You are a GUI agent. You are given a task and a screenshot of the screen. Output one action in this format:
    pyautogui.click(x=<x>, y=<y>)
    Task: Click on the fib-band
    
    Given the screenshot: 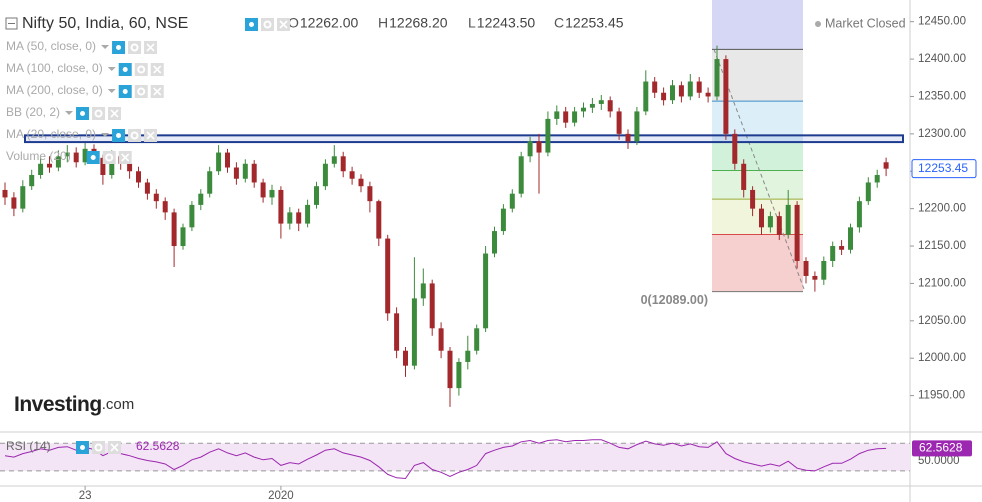 What is the action you would take?
    pyautogui.click(x=757, y=263)
    